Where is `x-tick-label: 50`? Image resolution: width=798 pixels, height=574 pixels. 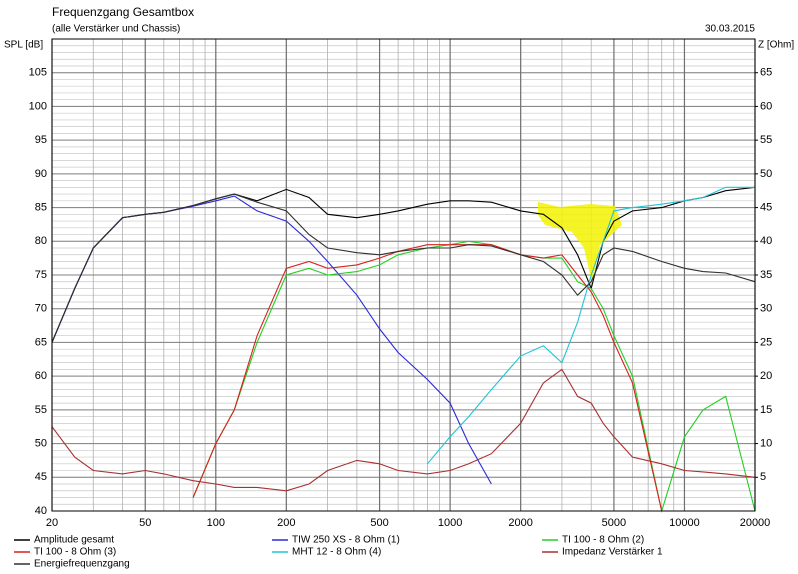 x-tick-label: 50 is located at coordinates (145, 523).